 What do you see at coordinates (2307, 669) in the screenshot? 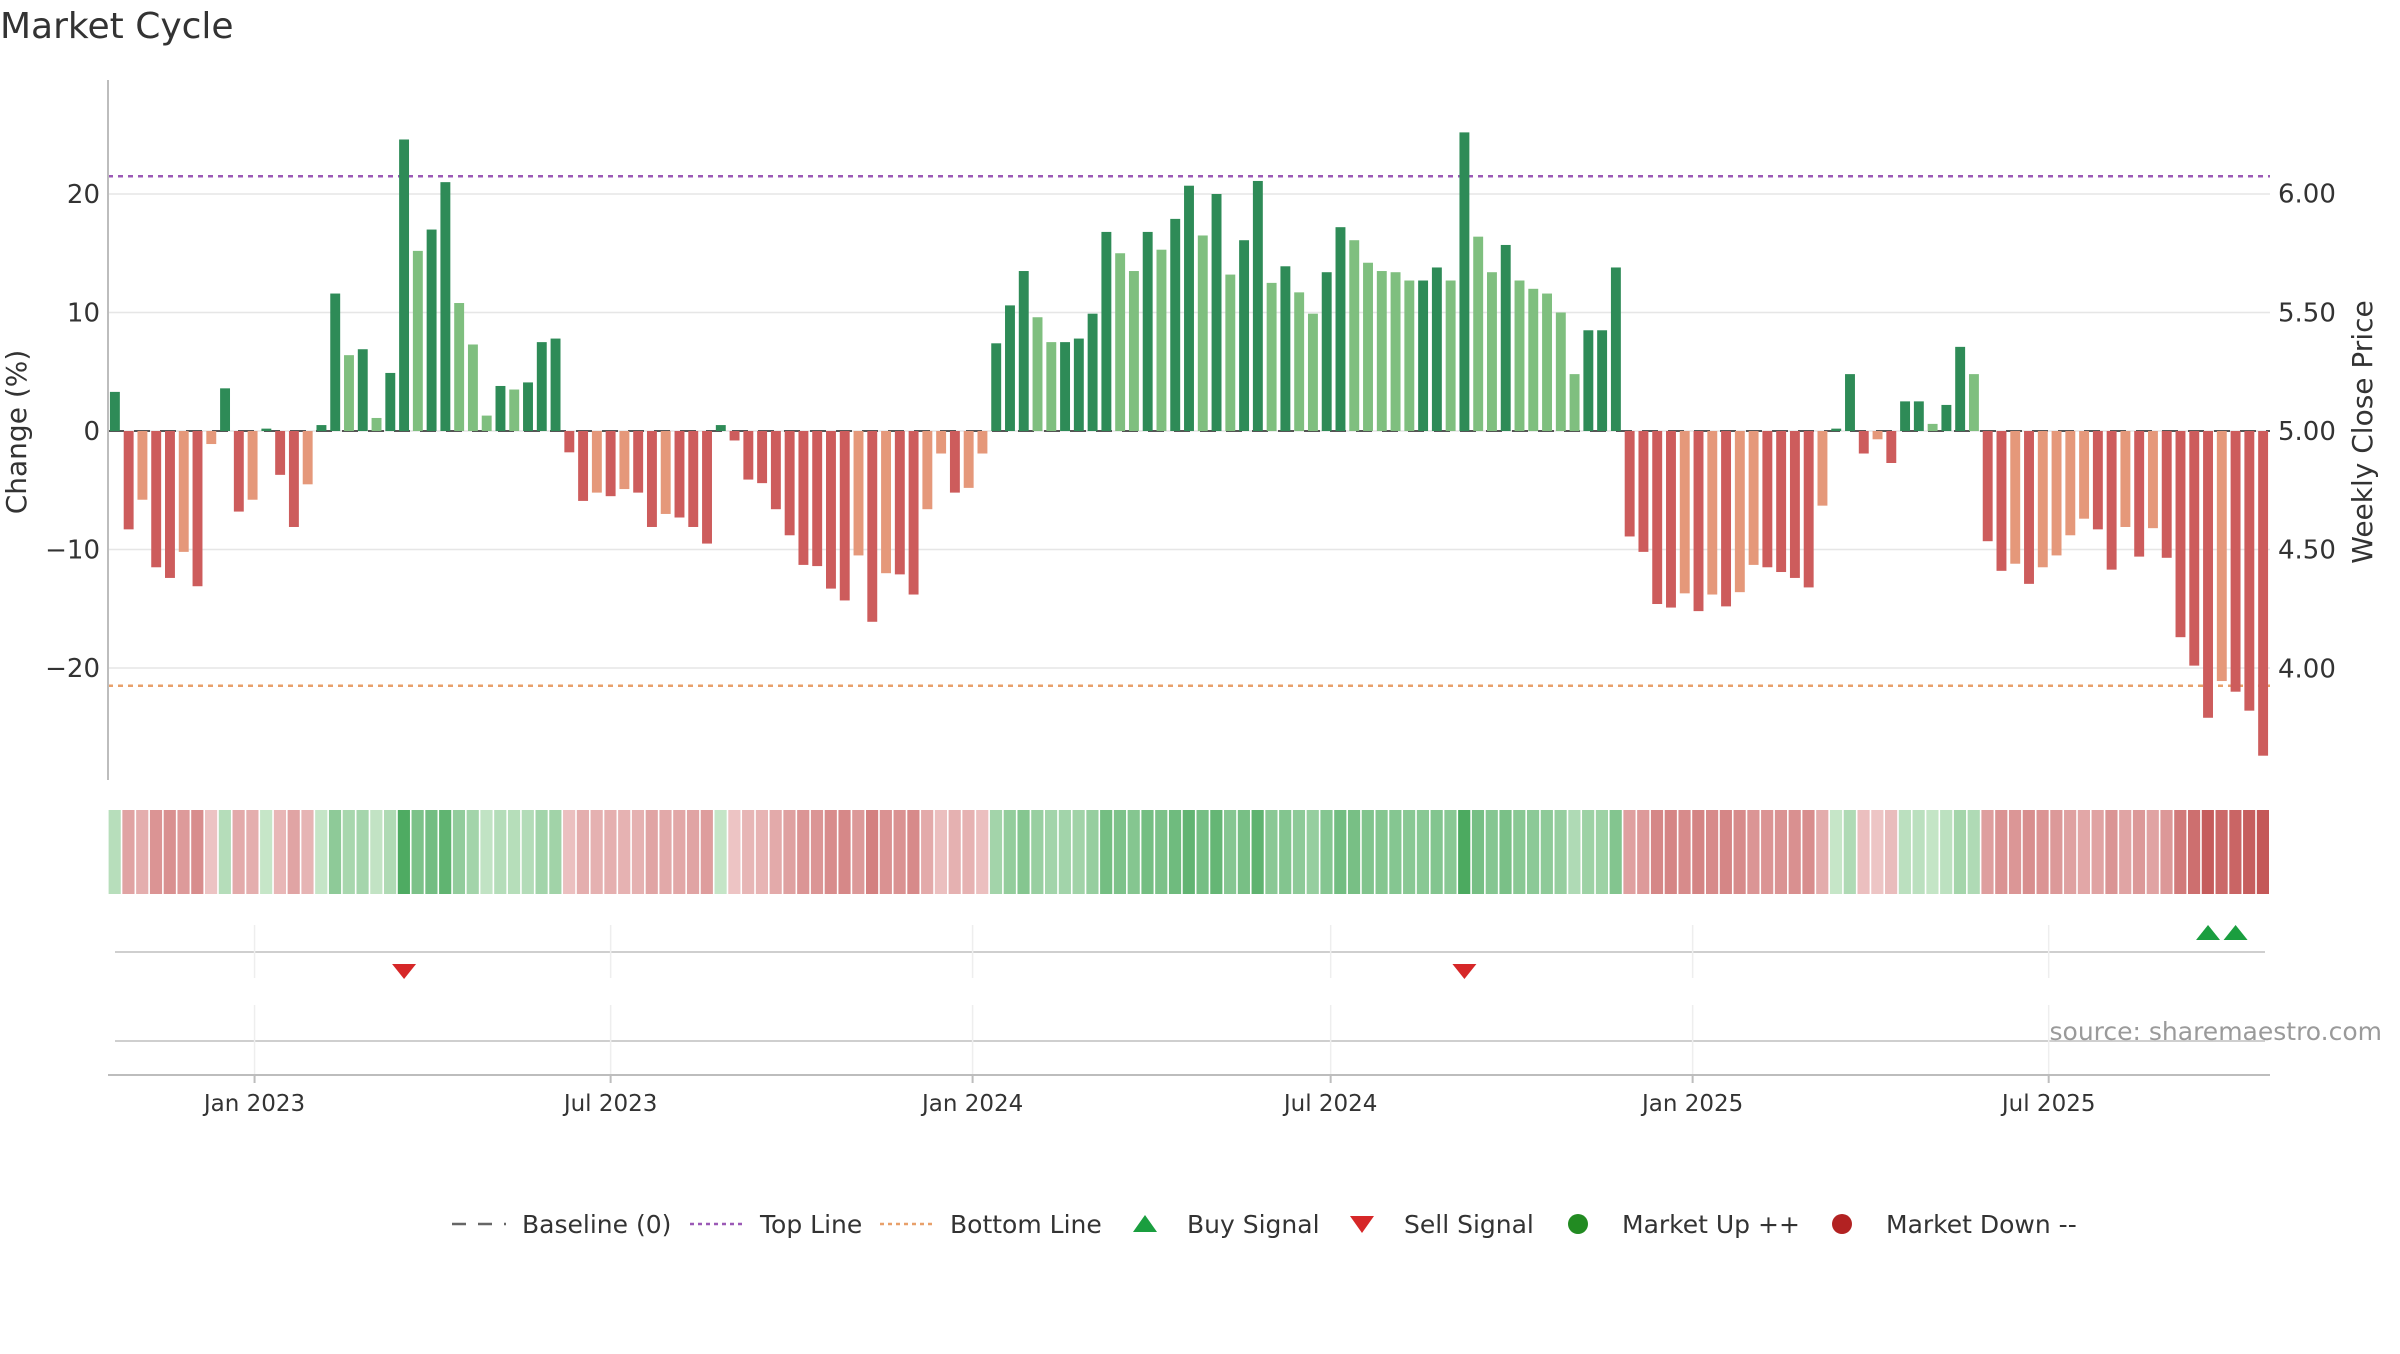
I see `y2-tick-label: 4.00` at bounding box center [2307, 669].